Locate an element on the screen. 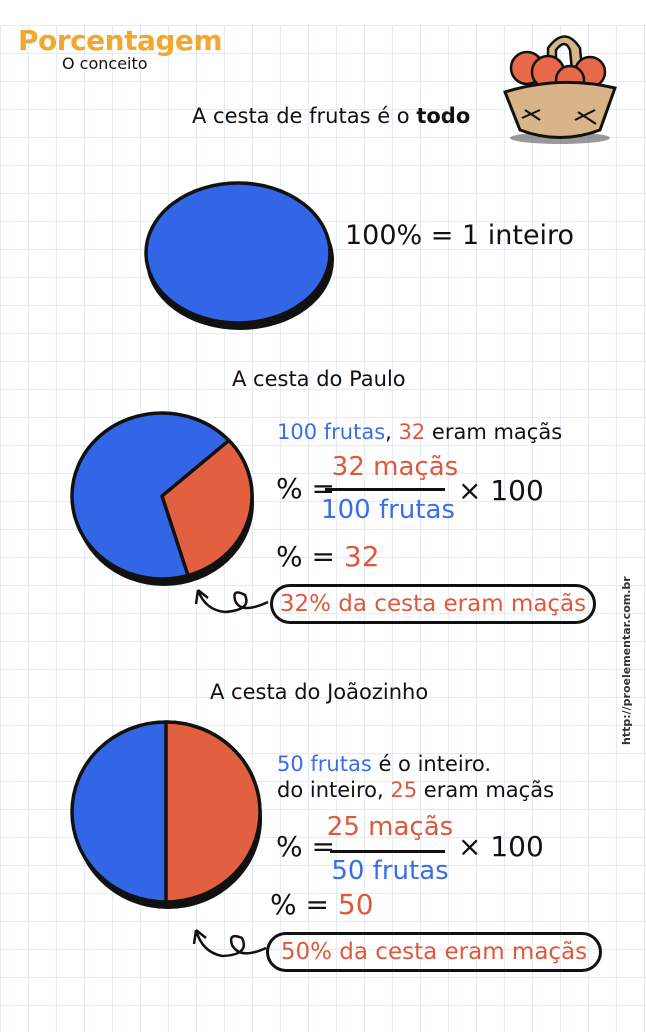 The image size is (646, 1032). result: % = 32 is located at coordinates (328, 556).